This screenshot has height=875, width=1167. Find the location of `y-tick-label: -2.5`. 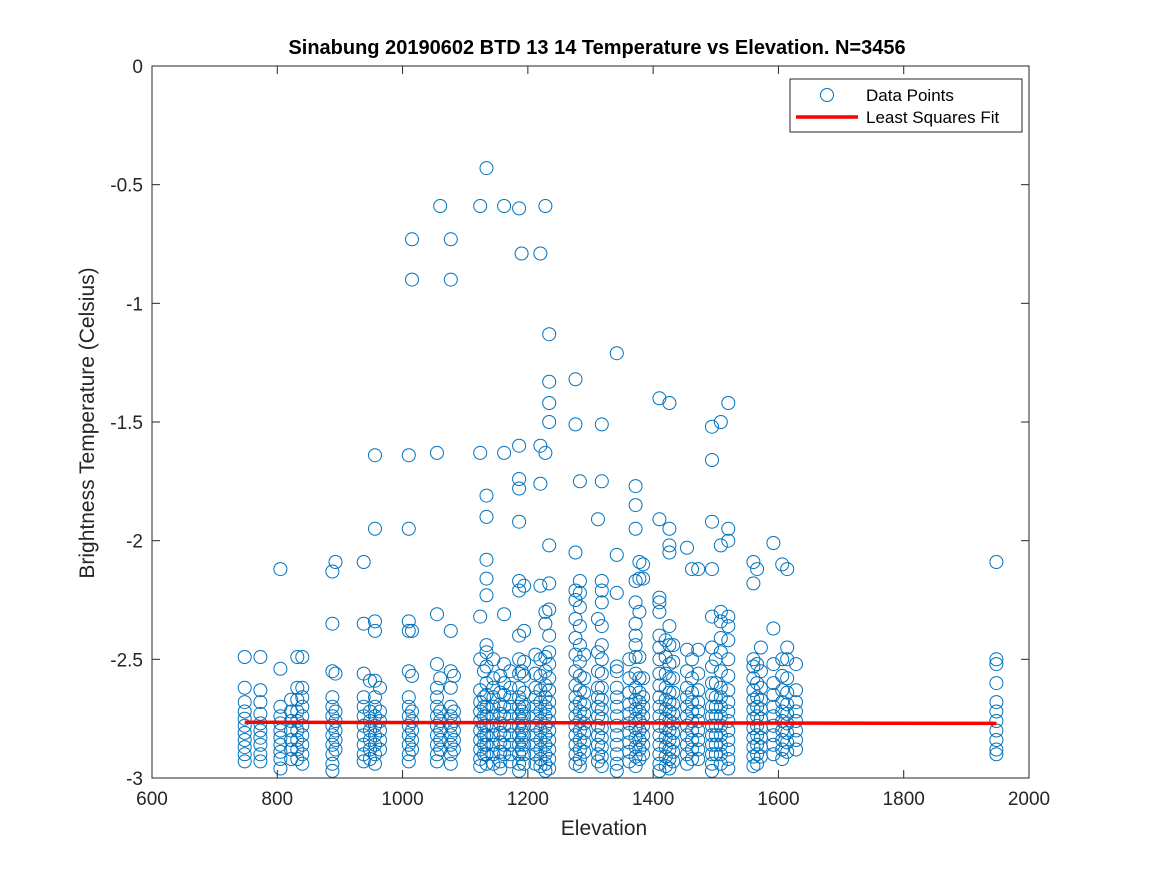

y-tick-label: -2.5 is located at coordinates (126, 660).